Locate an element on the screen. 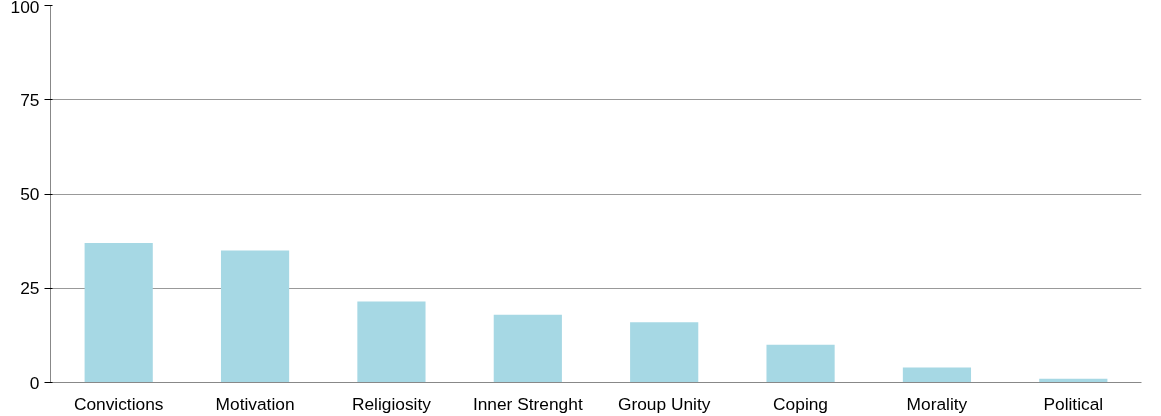  x-tick-label: Group Unity is located at coordinates (664, 403).